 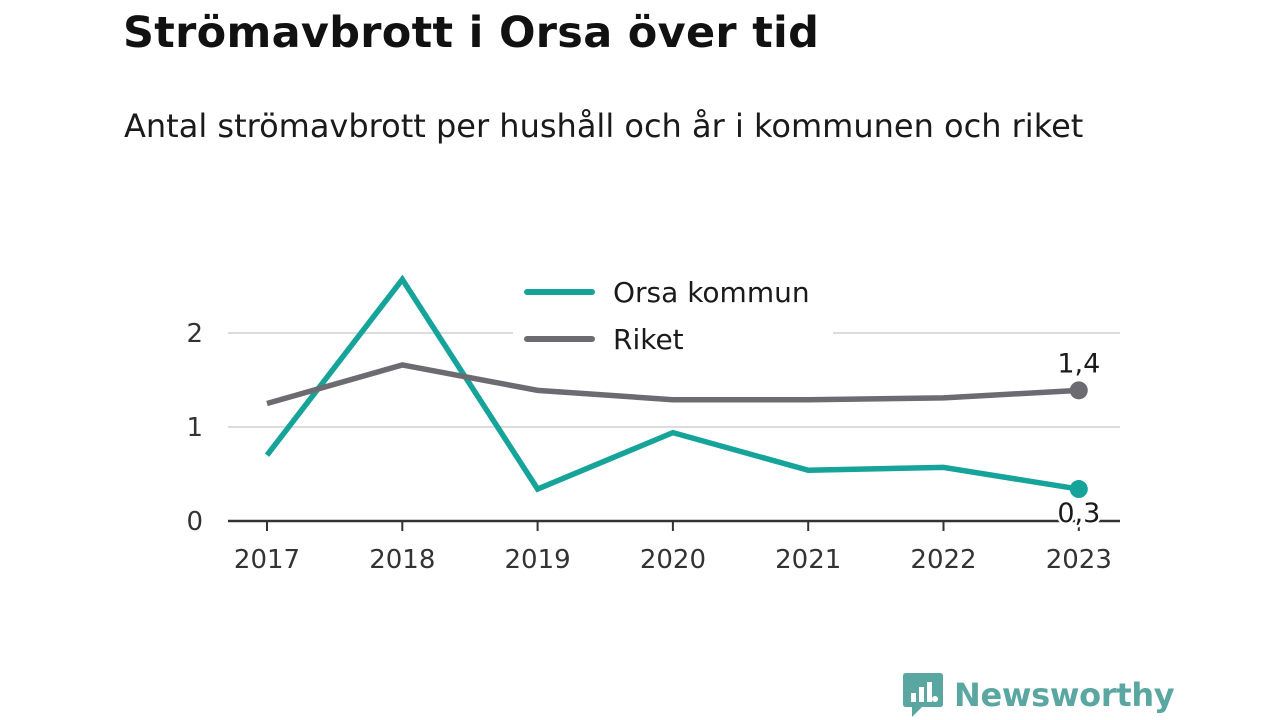 What do you see at coordinates (1079, 439) in the screenshot?
I see `data-labels: 0,3 1,4` at bounding box center [1079, 439].